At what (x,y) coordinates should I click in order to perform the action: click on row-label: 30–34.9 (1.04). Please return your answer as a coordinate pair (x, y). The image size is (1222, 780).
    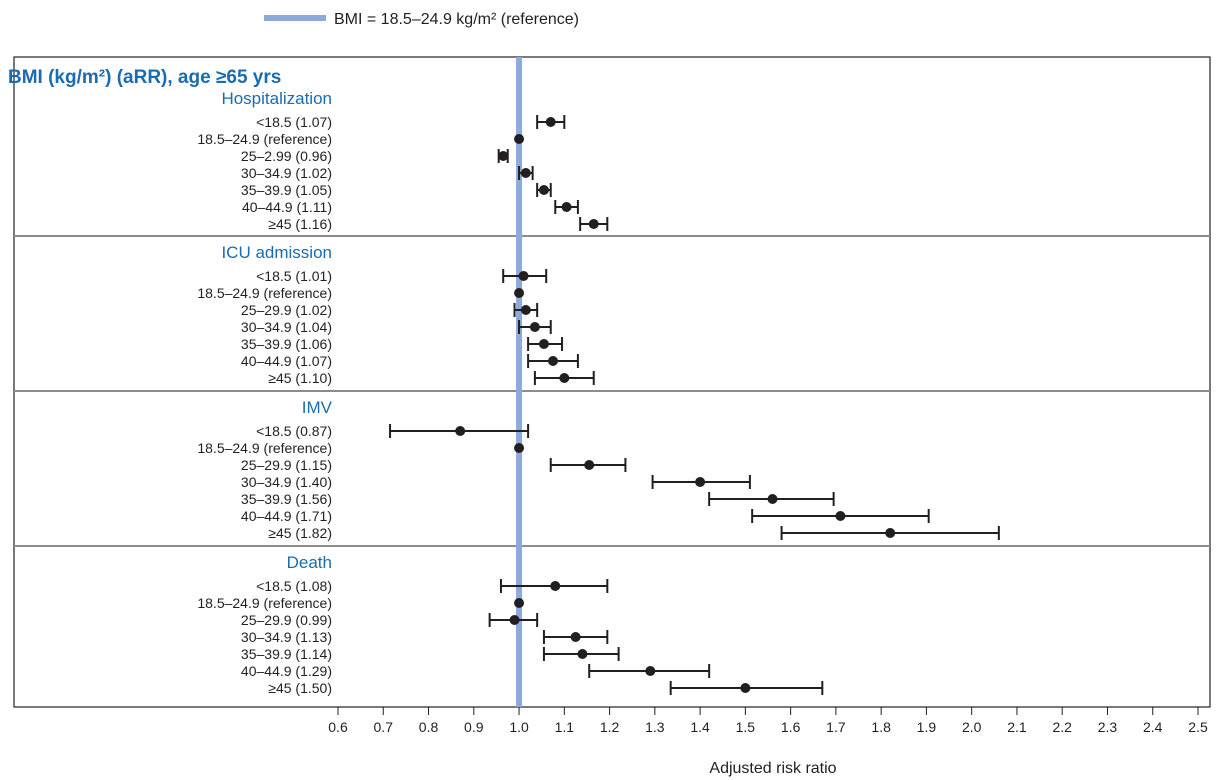
    Looking at the image, I should click on (286, 327).